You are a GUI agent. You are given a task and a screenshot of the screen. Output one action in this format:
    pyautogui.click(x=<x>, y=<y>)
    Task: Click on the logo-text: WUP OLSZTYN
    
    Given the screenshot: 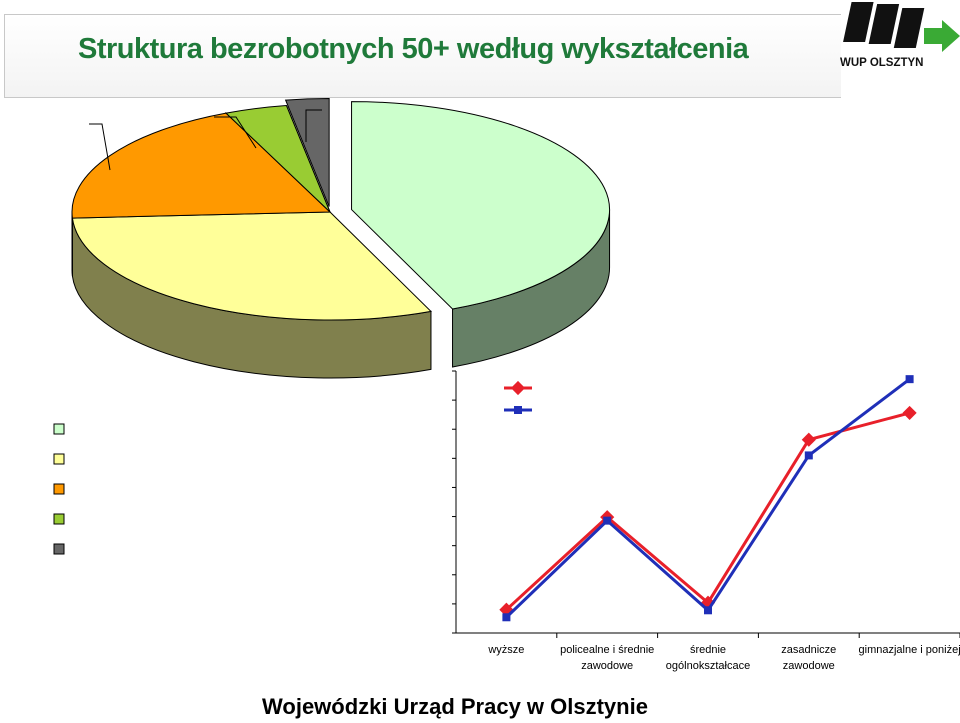 What is the action you would take?
    pyautogui.click(x=881, y=63)
    